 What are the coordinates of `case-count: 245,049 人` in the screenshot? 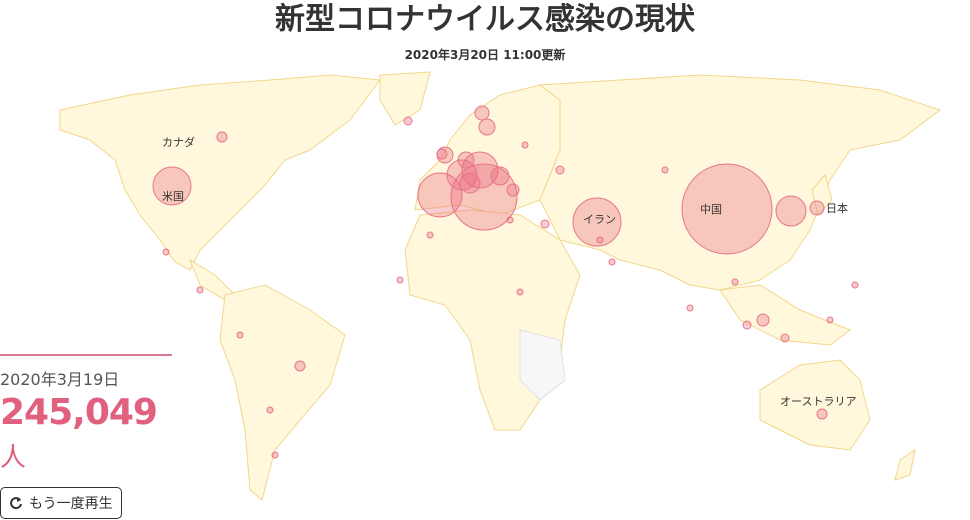 It's located at (86, 435).